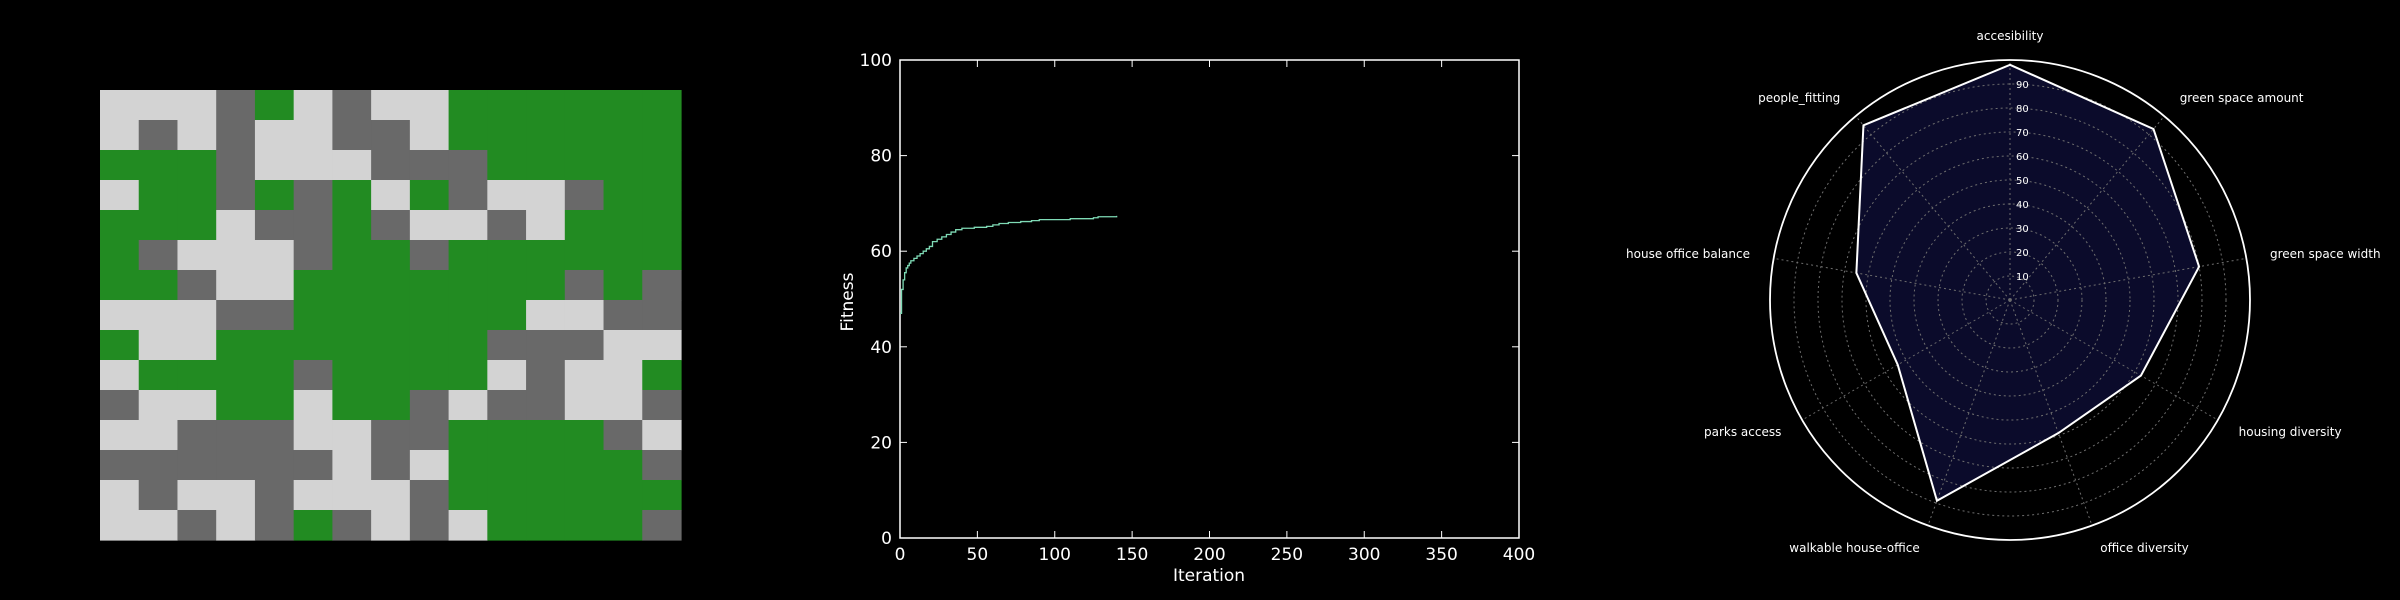 The image size is (2400, 600). Describe the element at coordinates (2242, 98) in the screenshot. I see `radar-category-label: green space amount` at that location.